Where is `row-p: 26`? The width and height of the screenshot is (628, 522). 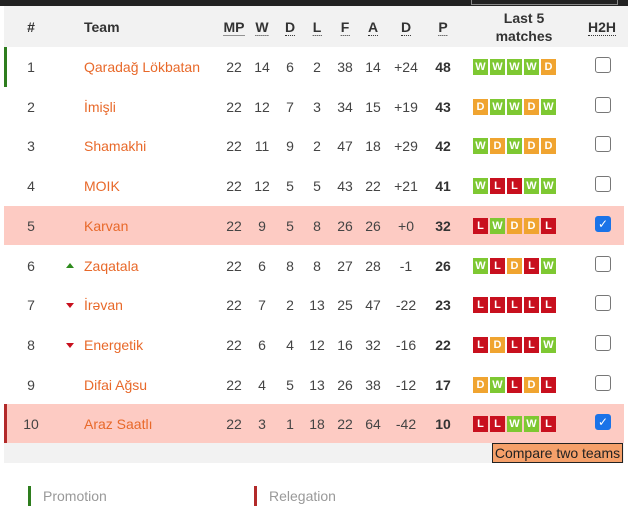 row-p: 26 is located at coordinates (443, 265).